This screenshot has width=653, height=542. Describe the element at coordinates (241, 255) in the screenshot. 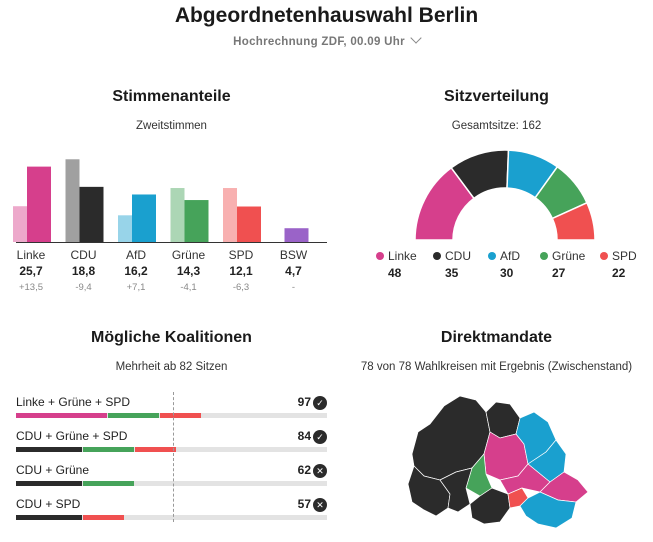

I see `bar-category-label: SPD` at that location.